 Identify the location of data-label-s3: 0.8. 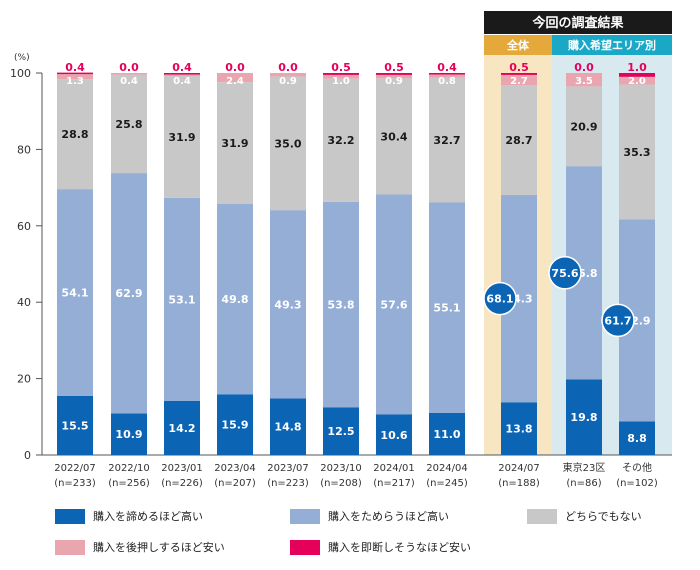
(447, 81).